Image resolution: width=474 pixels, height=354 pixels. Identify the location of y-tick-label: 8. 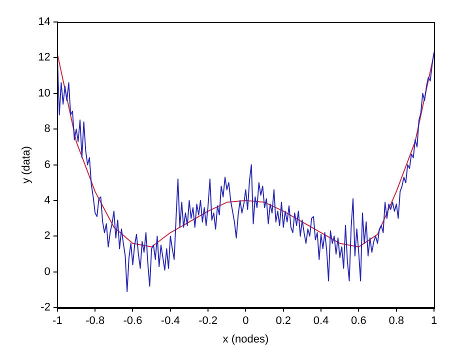
(47, 129).